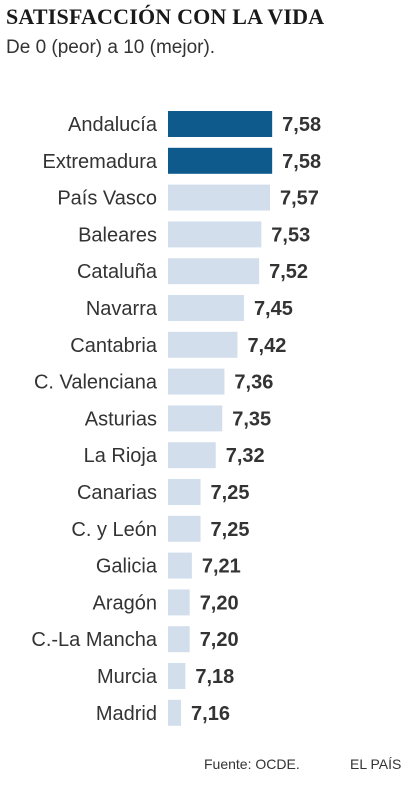 This screenshot has width=414, height=785. Describe the element at coordinates (266, 346) in the screenshot. I see `value-label-cantabria: 7,42` at that location.